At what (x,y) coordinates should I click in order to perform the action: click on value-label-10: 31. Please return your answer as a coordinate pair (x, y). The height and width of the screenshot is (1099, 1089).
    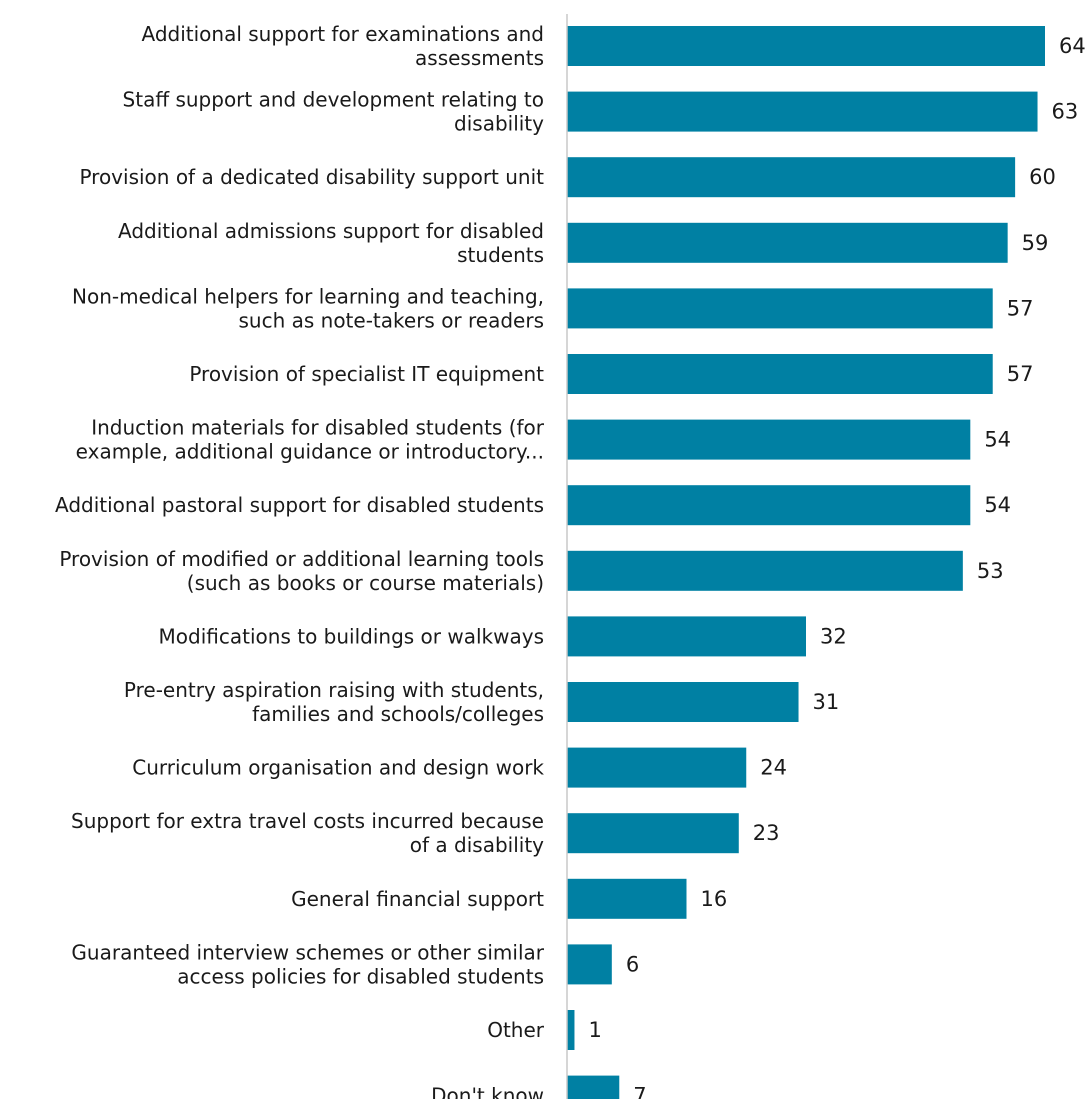
    Looking at the image, I should click on (826, 702).